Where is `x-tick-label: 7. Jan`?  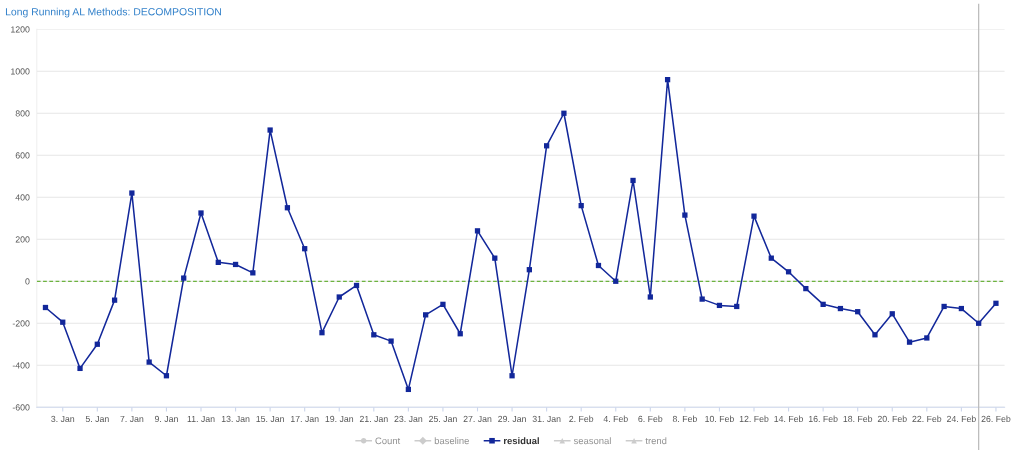
x-tick-label: 7. Jan is located at coordinates (132, 419).